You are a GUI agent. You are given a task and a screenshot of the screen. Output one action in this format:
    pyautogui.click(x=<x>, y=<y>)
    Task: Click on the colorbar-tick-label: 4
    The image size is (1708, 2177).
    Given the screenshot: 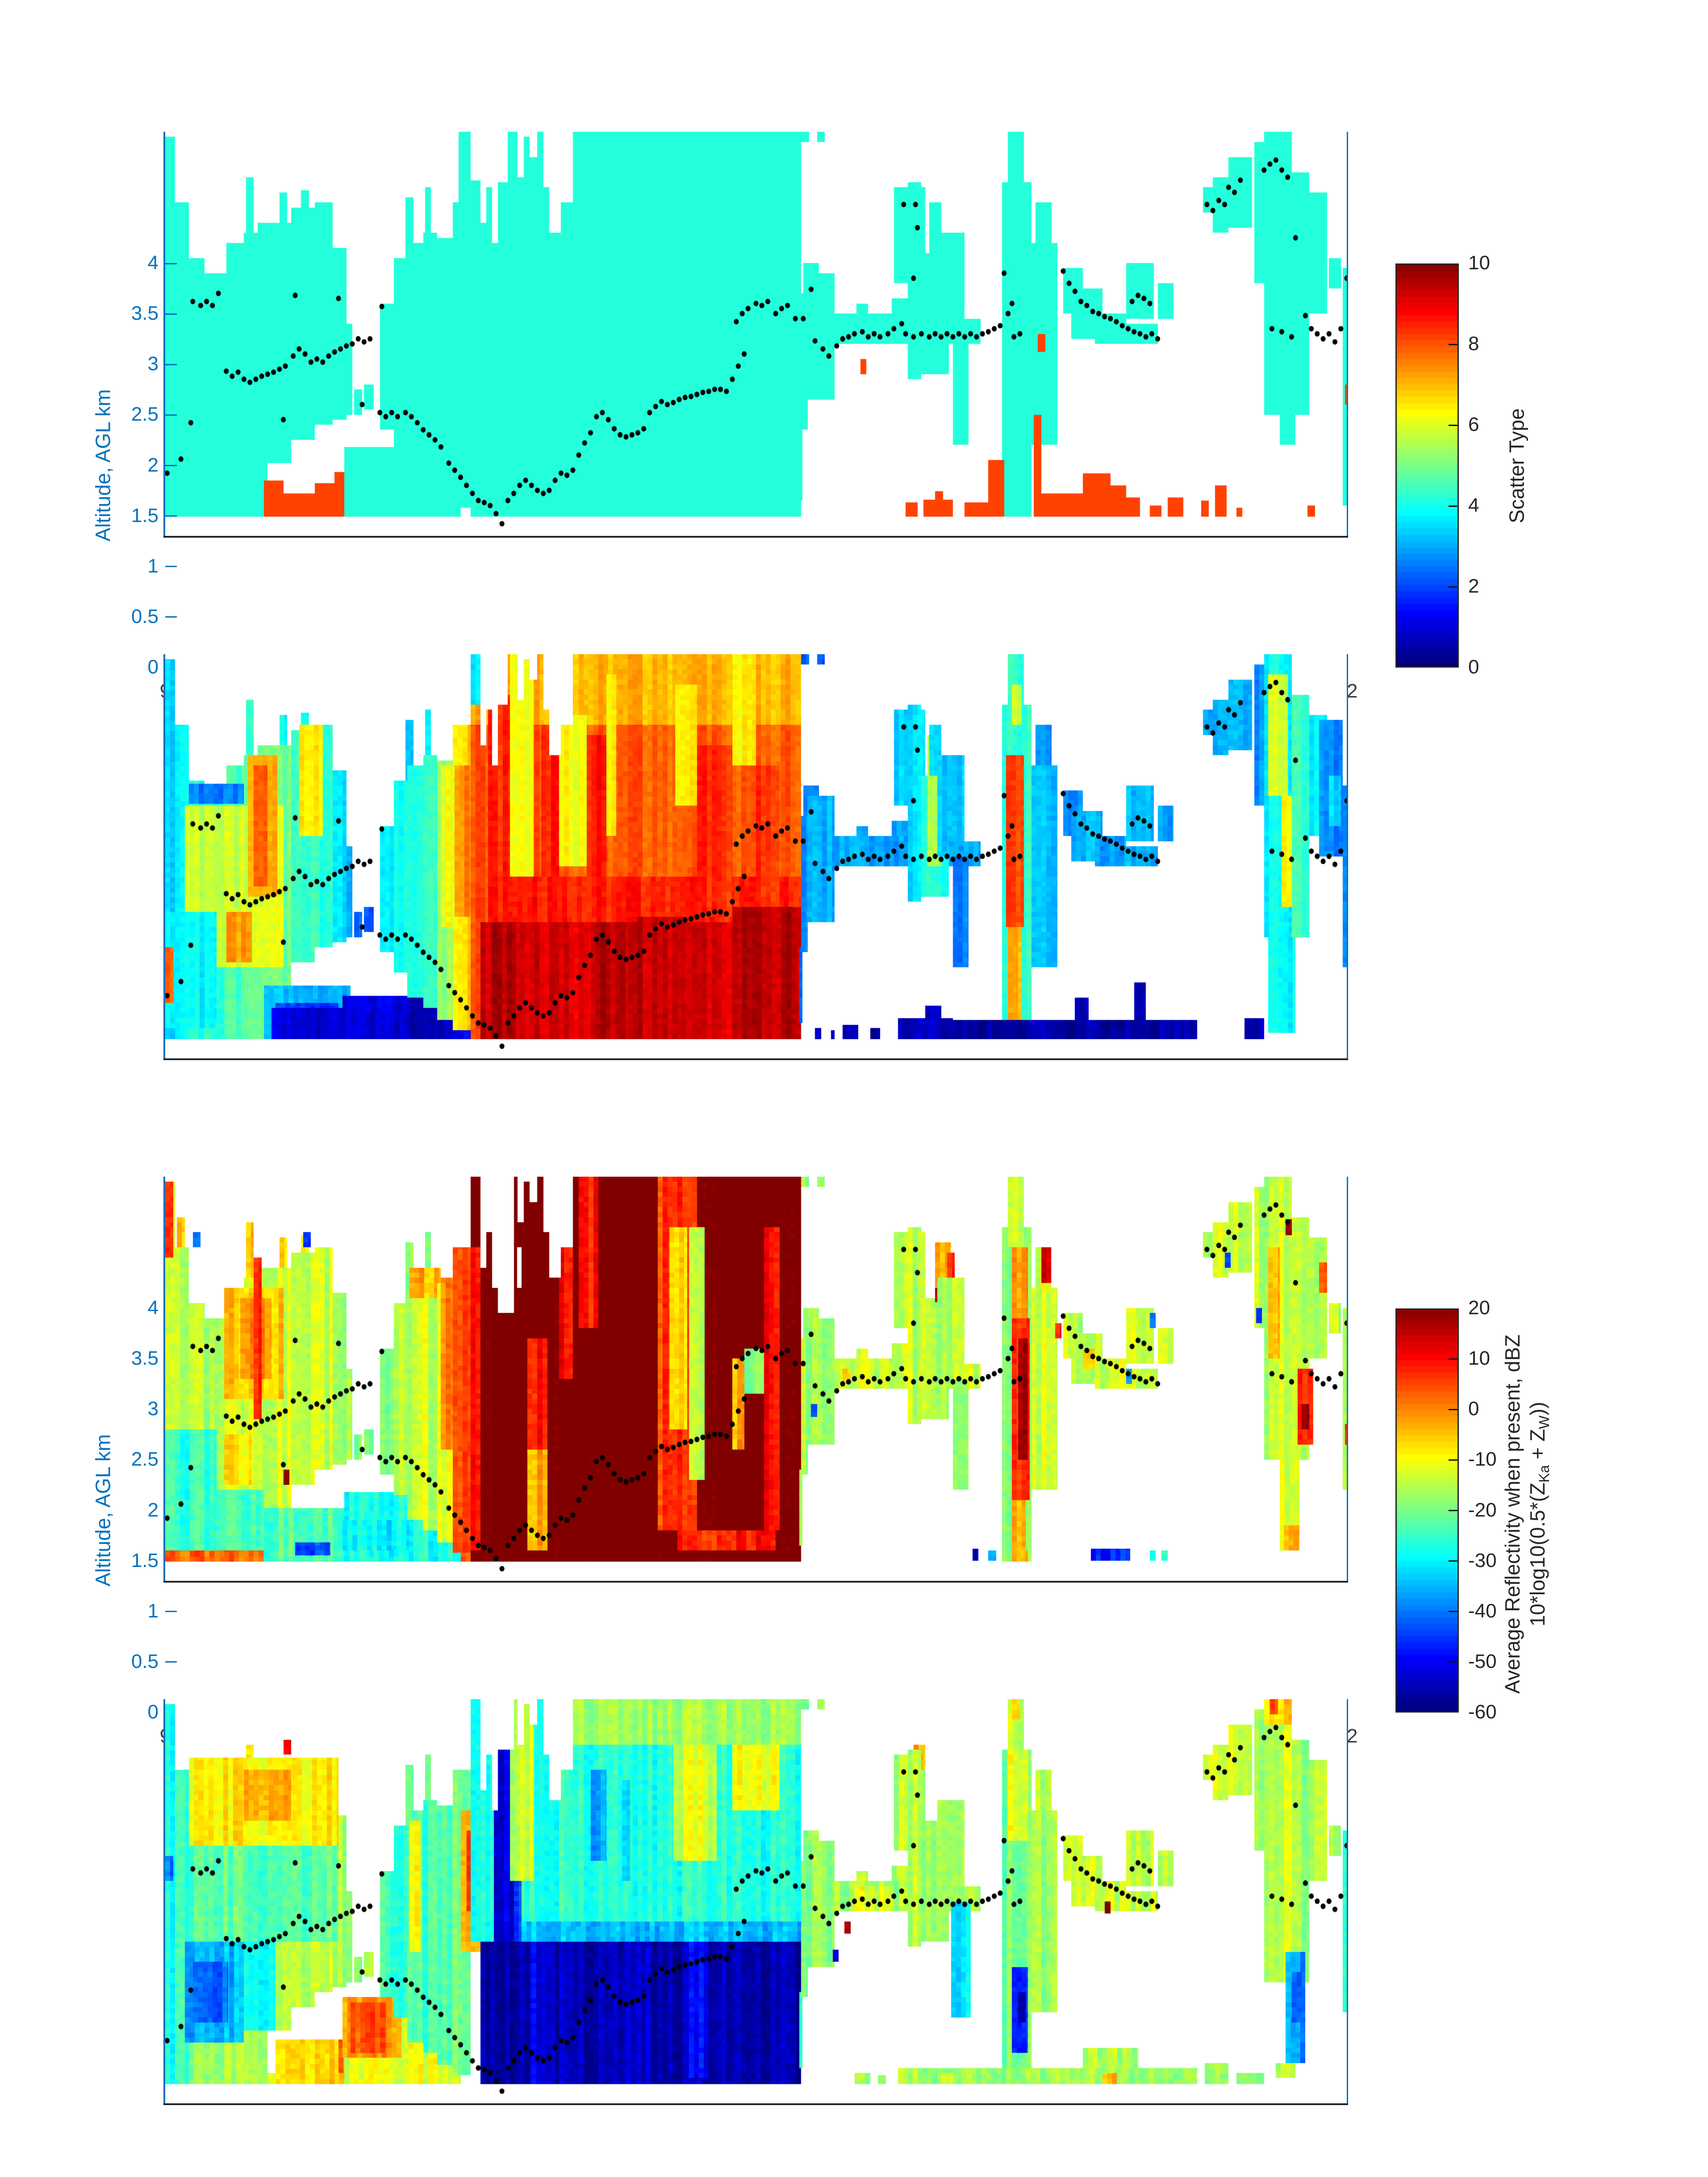 What is the action you would take?
    pyautogui.click(x=1473, y=505)
    